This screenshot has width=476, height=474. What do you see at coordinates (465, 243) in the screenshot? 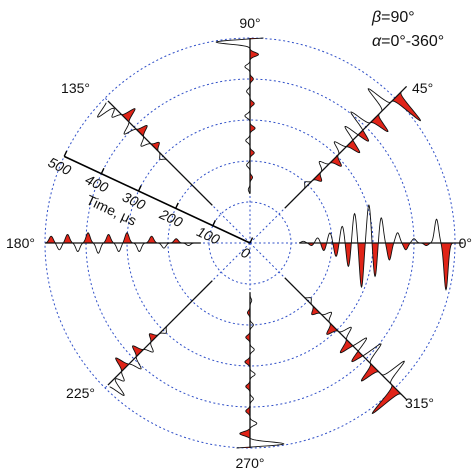
I see `angle-label-0: 0°` at bounding box center [465, 243].